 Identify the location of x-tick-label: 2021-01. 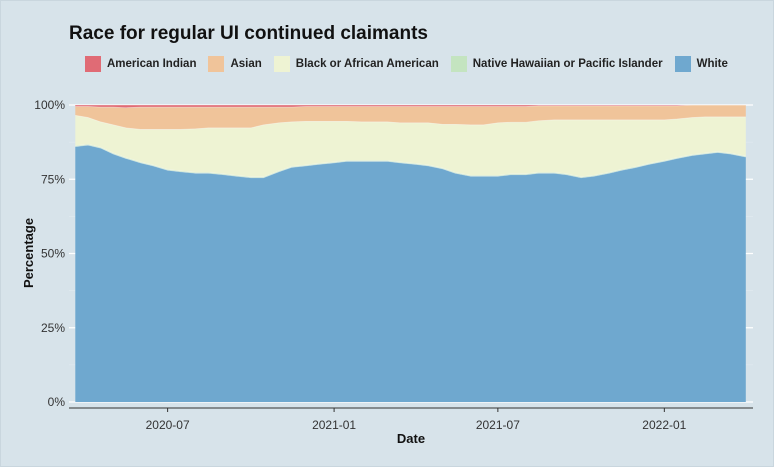
(334, 425).